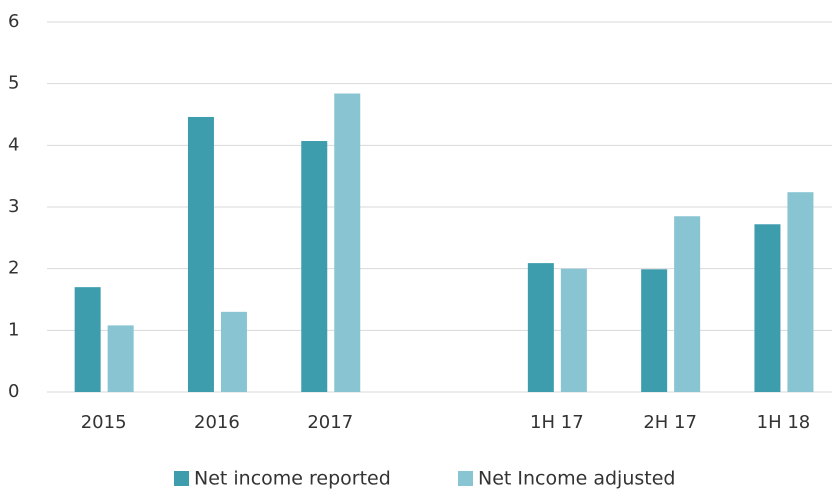 This screenshot has height=492, width=832. Describe the element at coordinates (13, 206) in the screenshot. I see `y-tick-label: 3` at that location.